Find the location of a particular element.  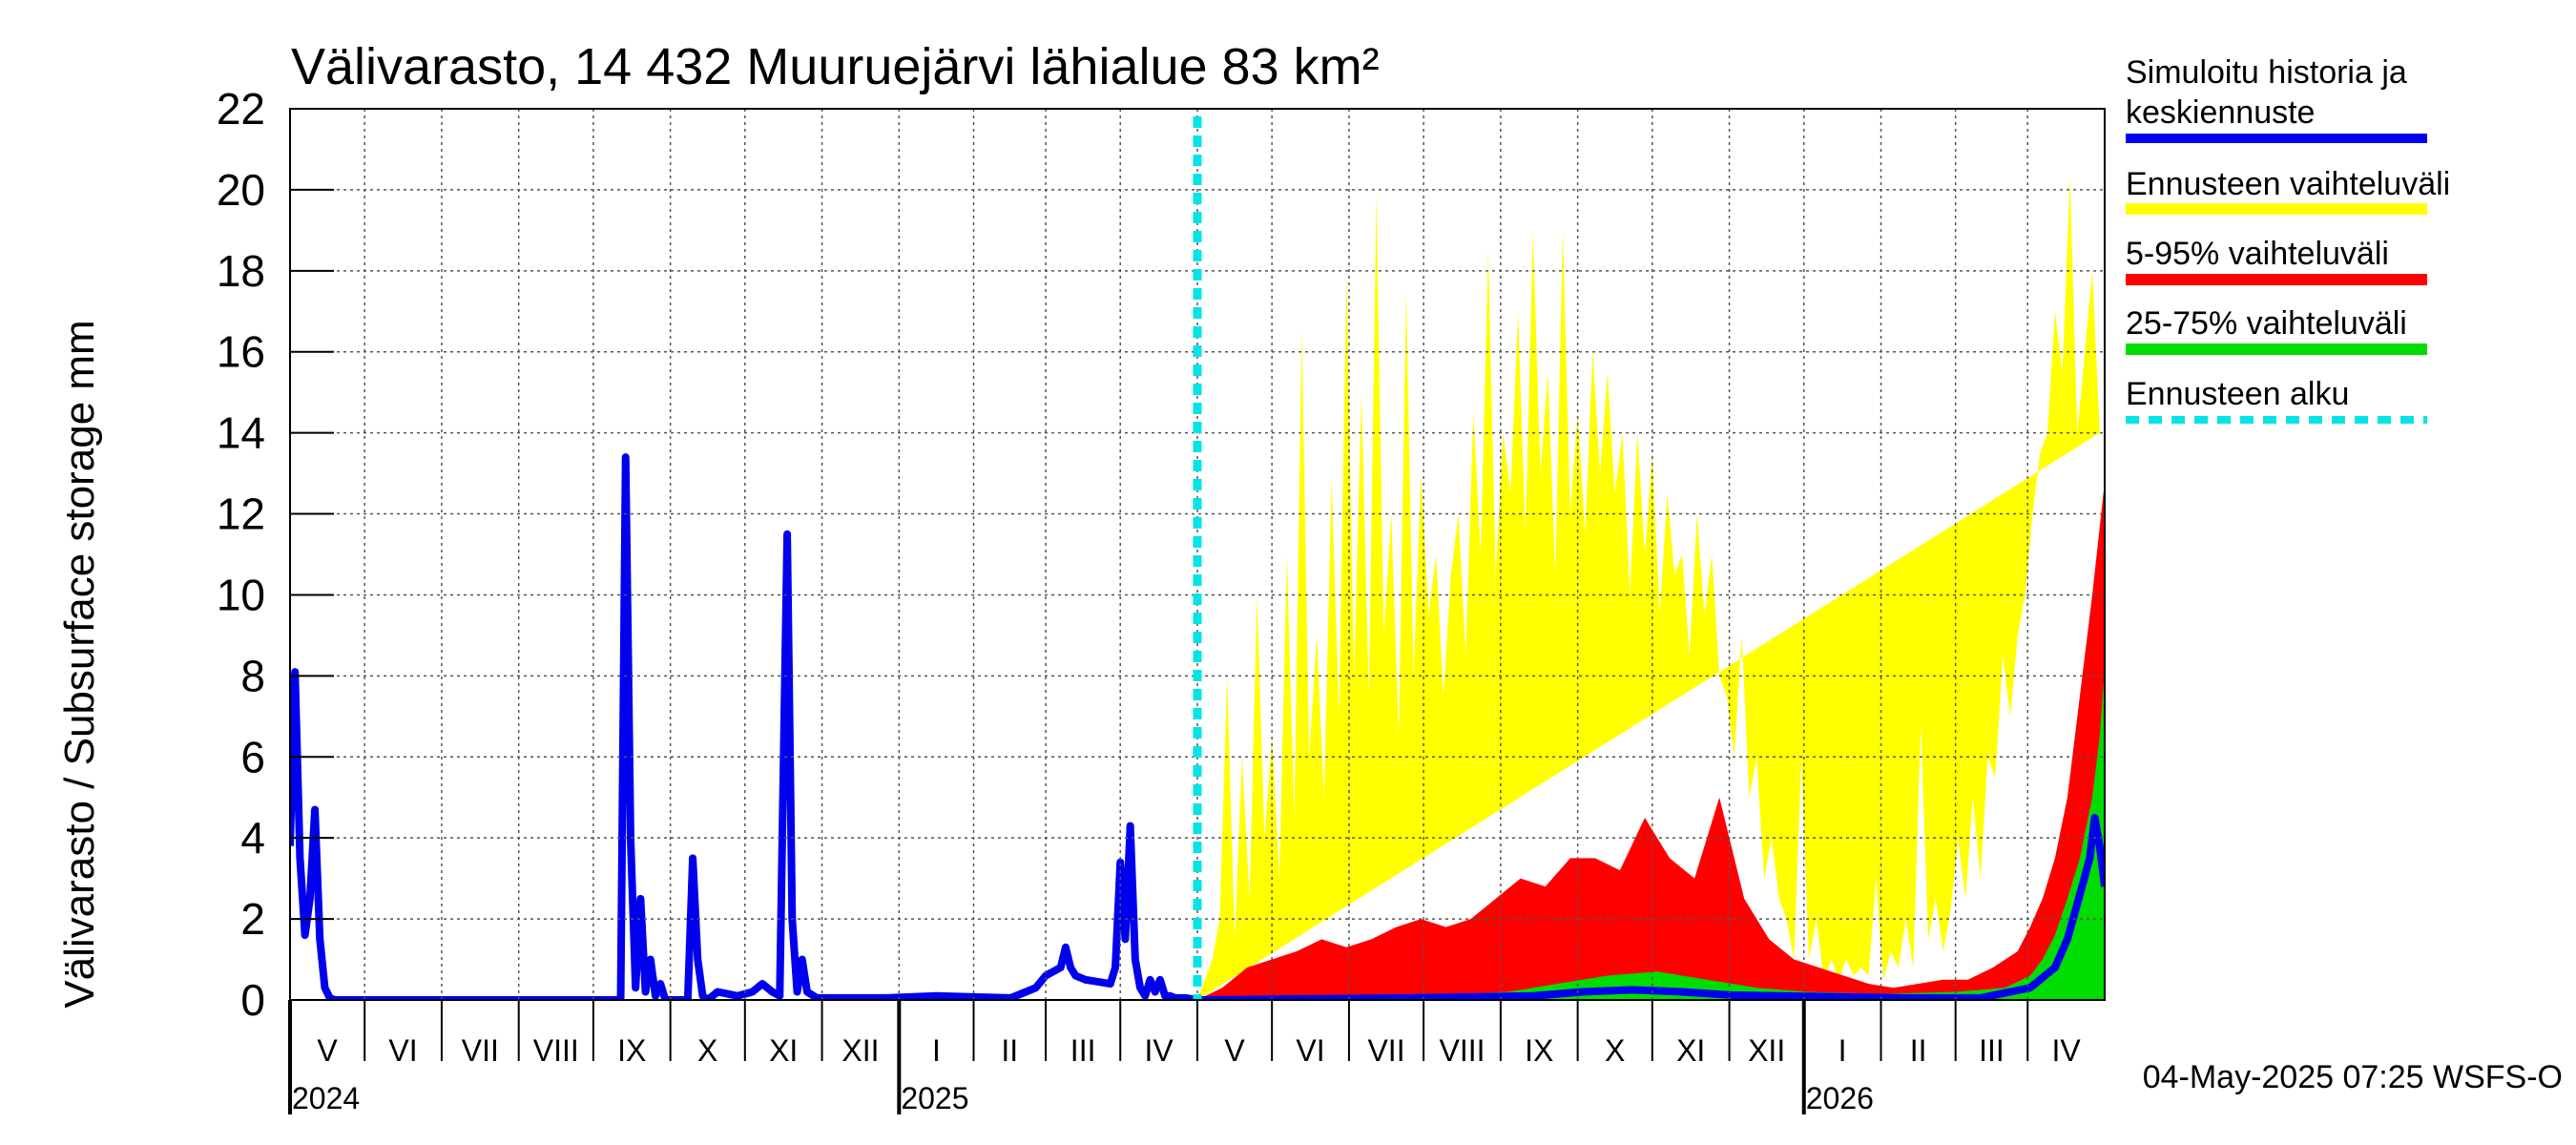

y-tick-label: 0 is located at coordinates (252, 1000).